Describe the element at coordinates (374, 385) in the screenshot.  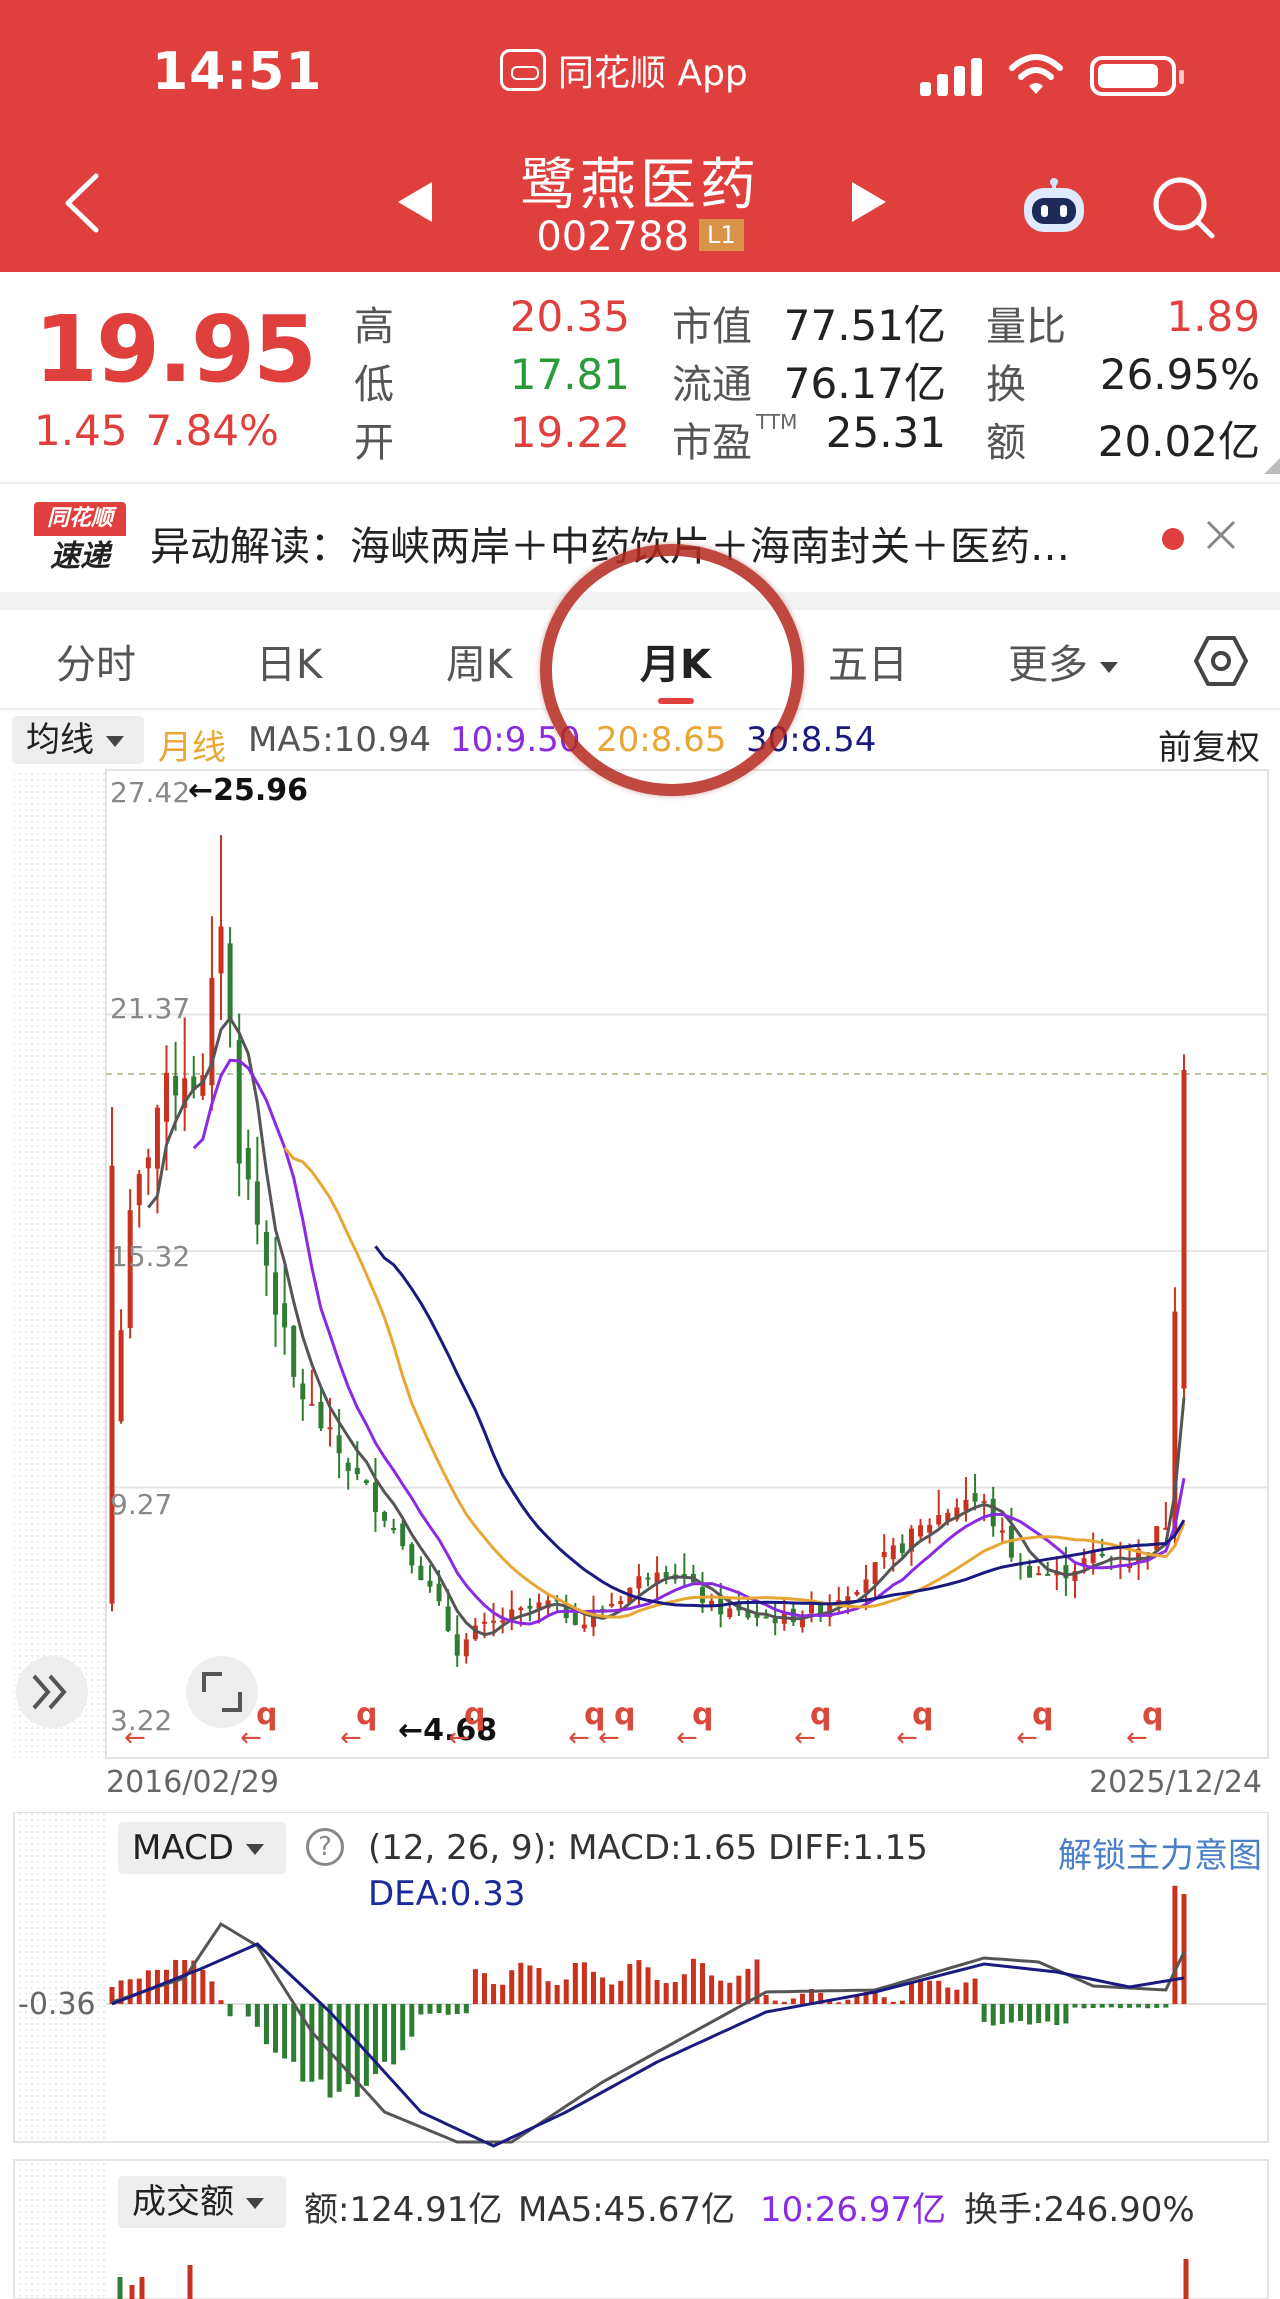
I see `low-label: 低` at that location.